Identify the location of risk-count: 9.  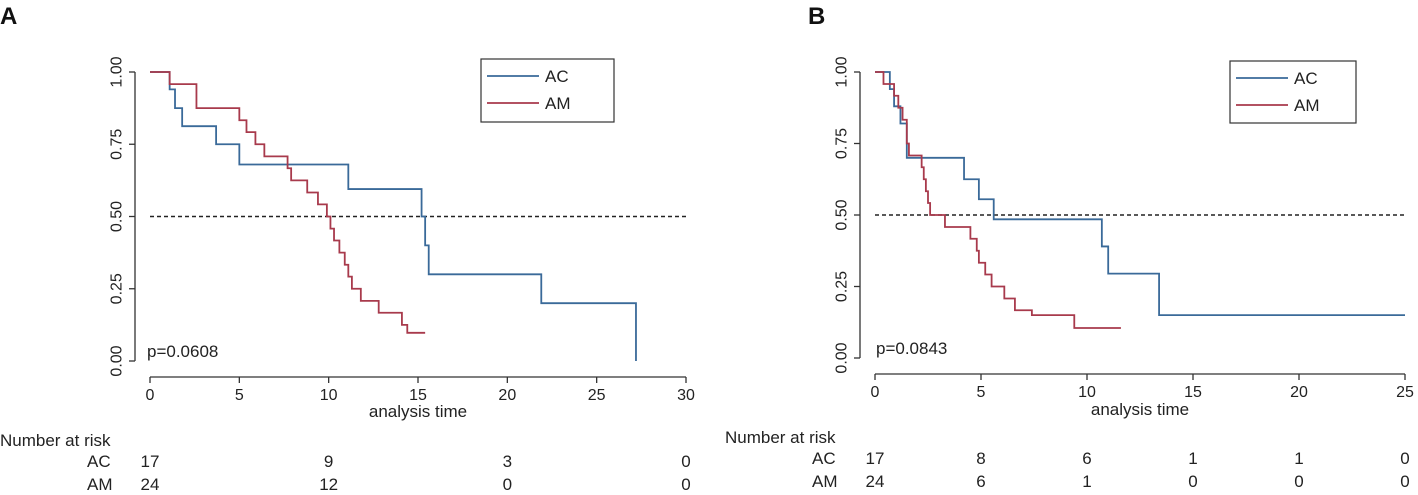
(328, 461).